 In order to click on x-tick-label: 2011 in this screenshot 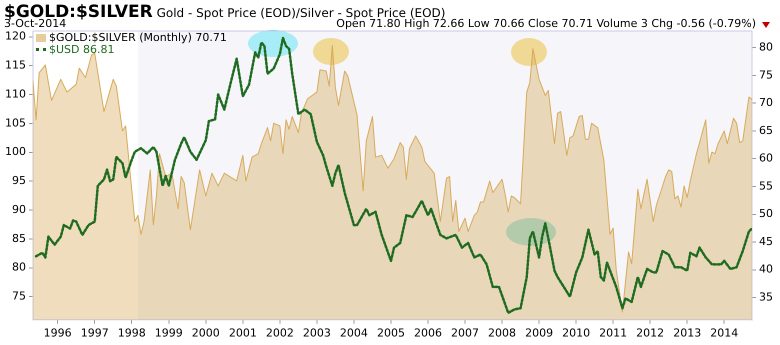, I will do `click(613, 333)`.